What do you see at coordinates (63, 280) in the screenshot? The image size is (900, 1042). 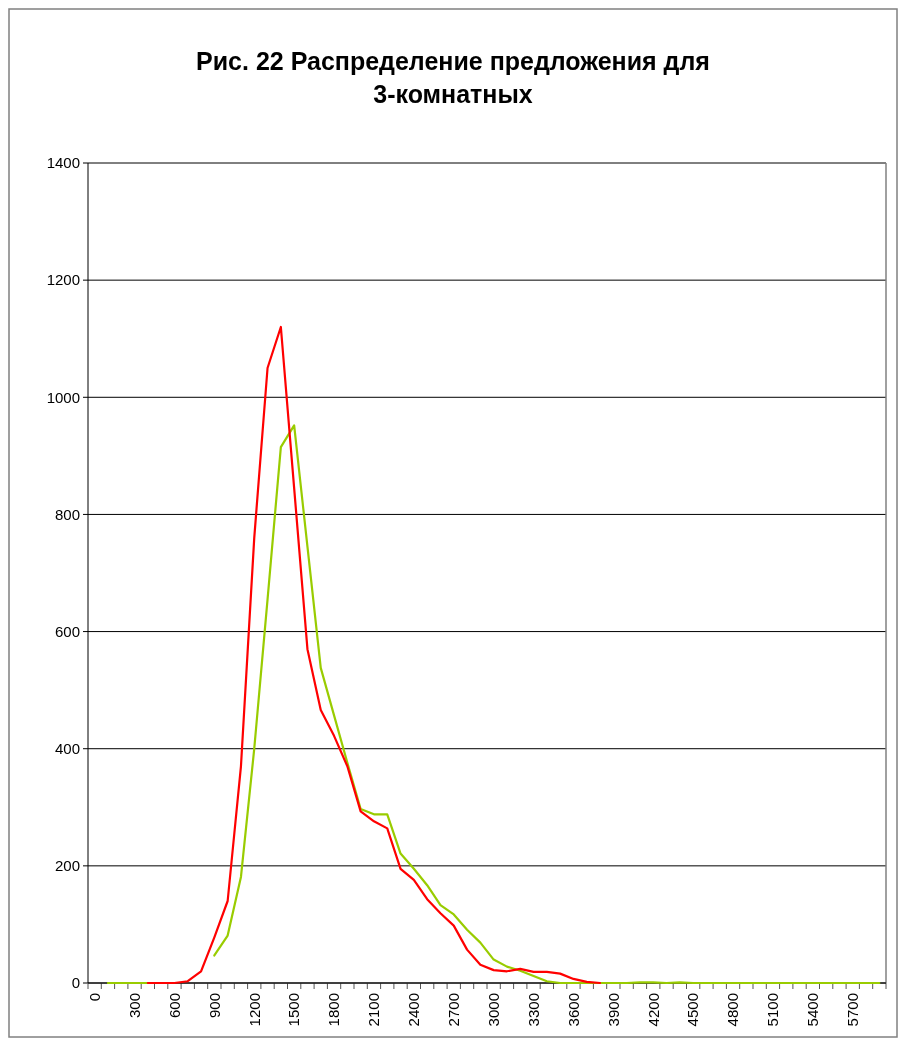 I see `y-tick-label: 1200` at bounding box center [63, 280].